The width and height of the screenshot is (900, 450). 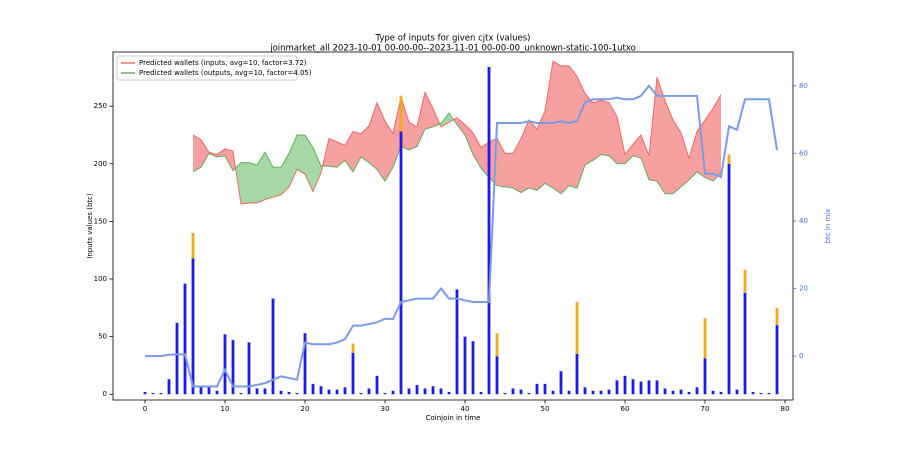 What do you see at coordinates (102, 337) in the screenshot?
I see `y-tick-label: 50` at bounding box center [102, 337].